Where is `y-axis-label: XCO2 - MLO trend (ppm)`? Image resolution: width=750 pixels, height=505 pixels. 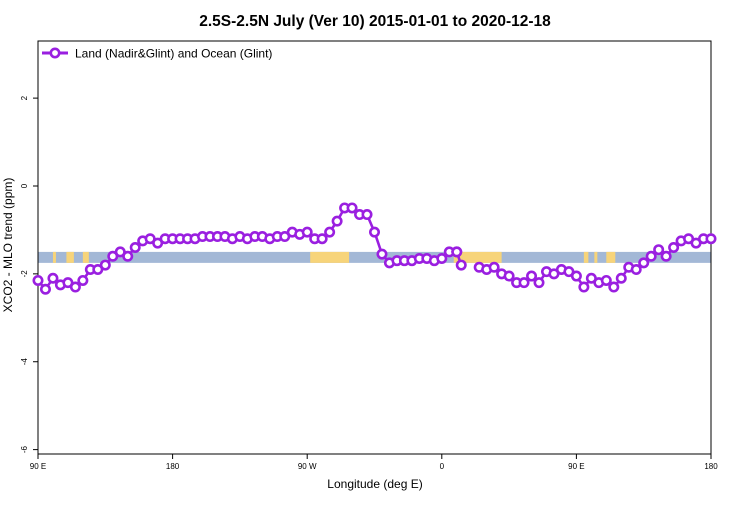 y-axis-label: XCO2 - MLO trend (ppm) is located at coordinates (8, 245).